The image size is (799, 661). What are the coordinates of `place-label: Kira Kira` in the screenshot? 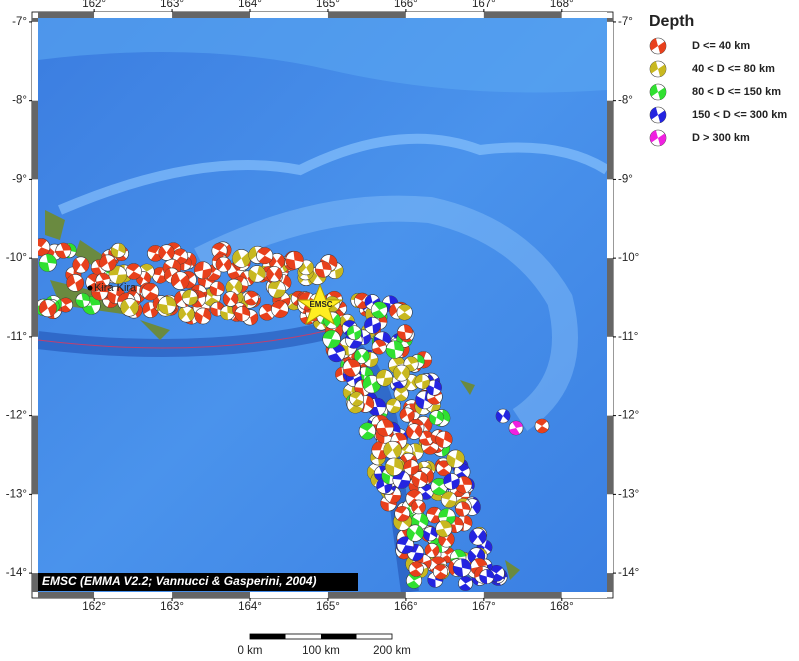 It's located at (115, 288).